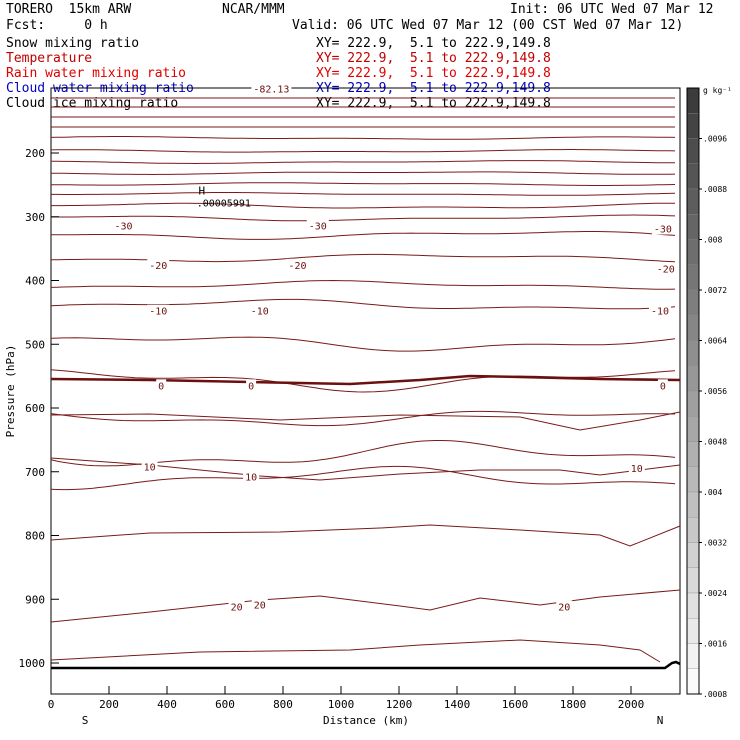  I want to click on north-label: N, so click(660, 720).